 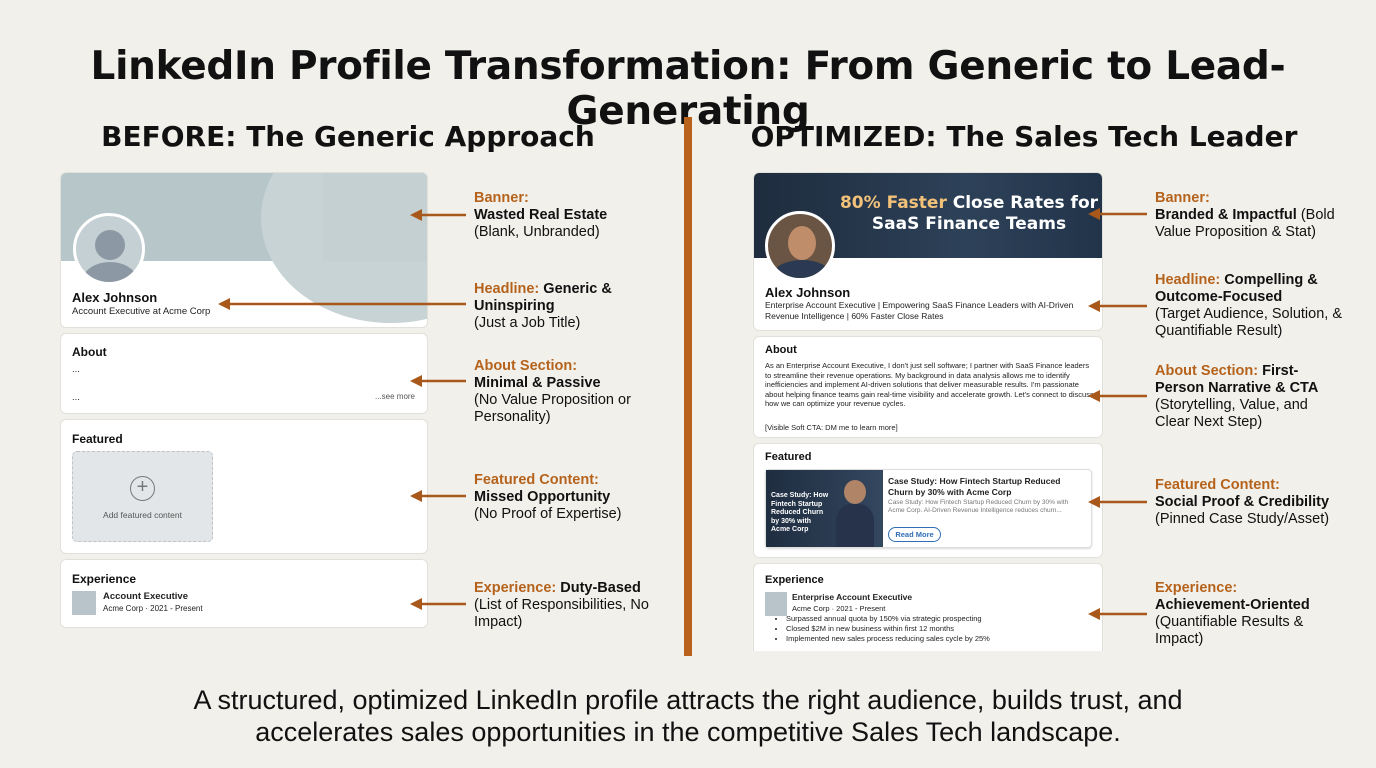 I want to click on read-more-button: Read More, so click(x=914, y=534).